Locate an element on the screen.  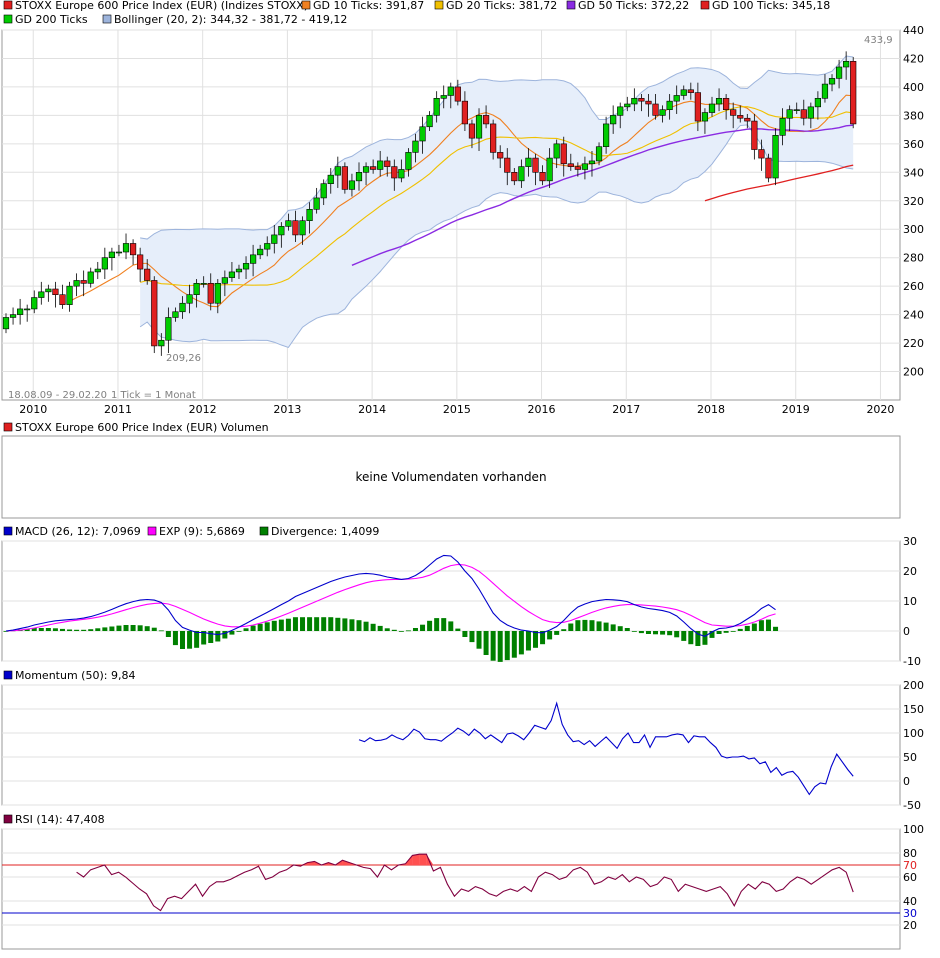
legend-label: EXP (9): 5,6869 is located at coordinates (202, 531).